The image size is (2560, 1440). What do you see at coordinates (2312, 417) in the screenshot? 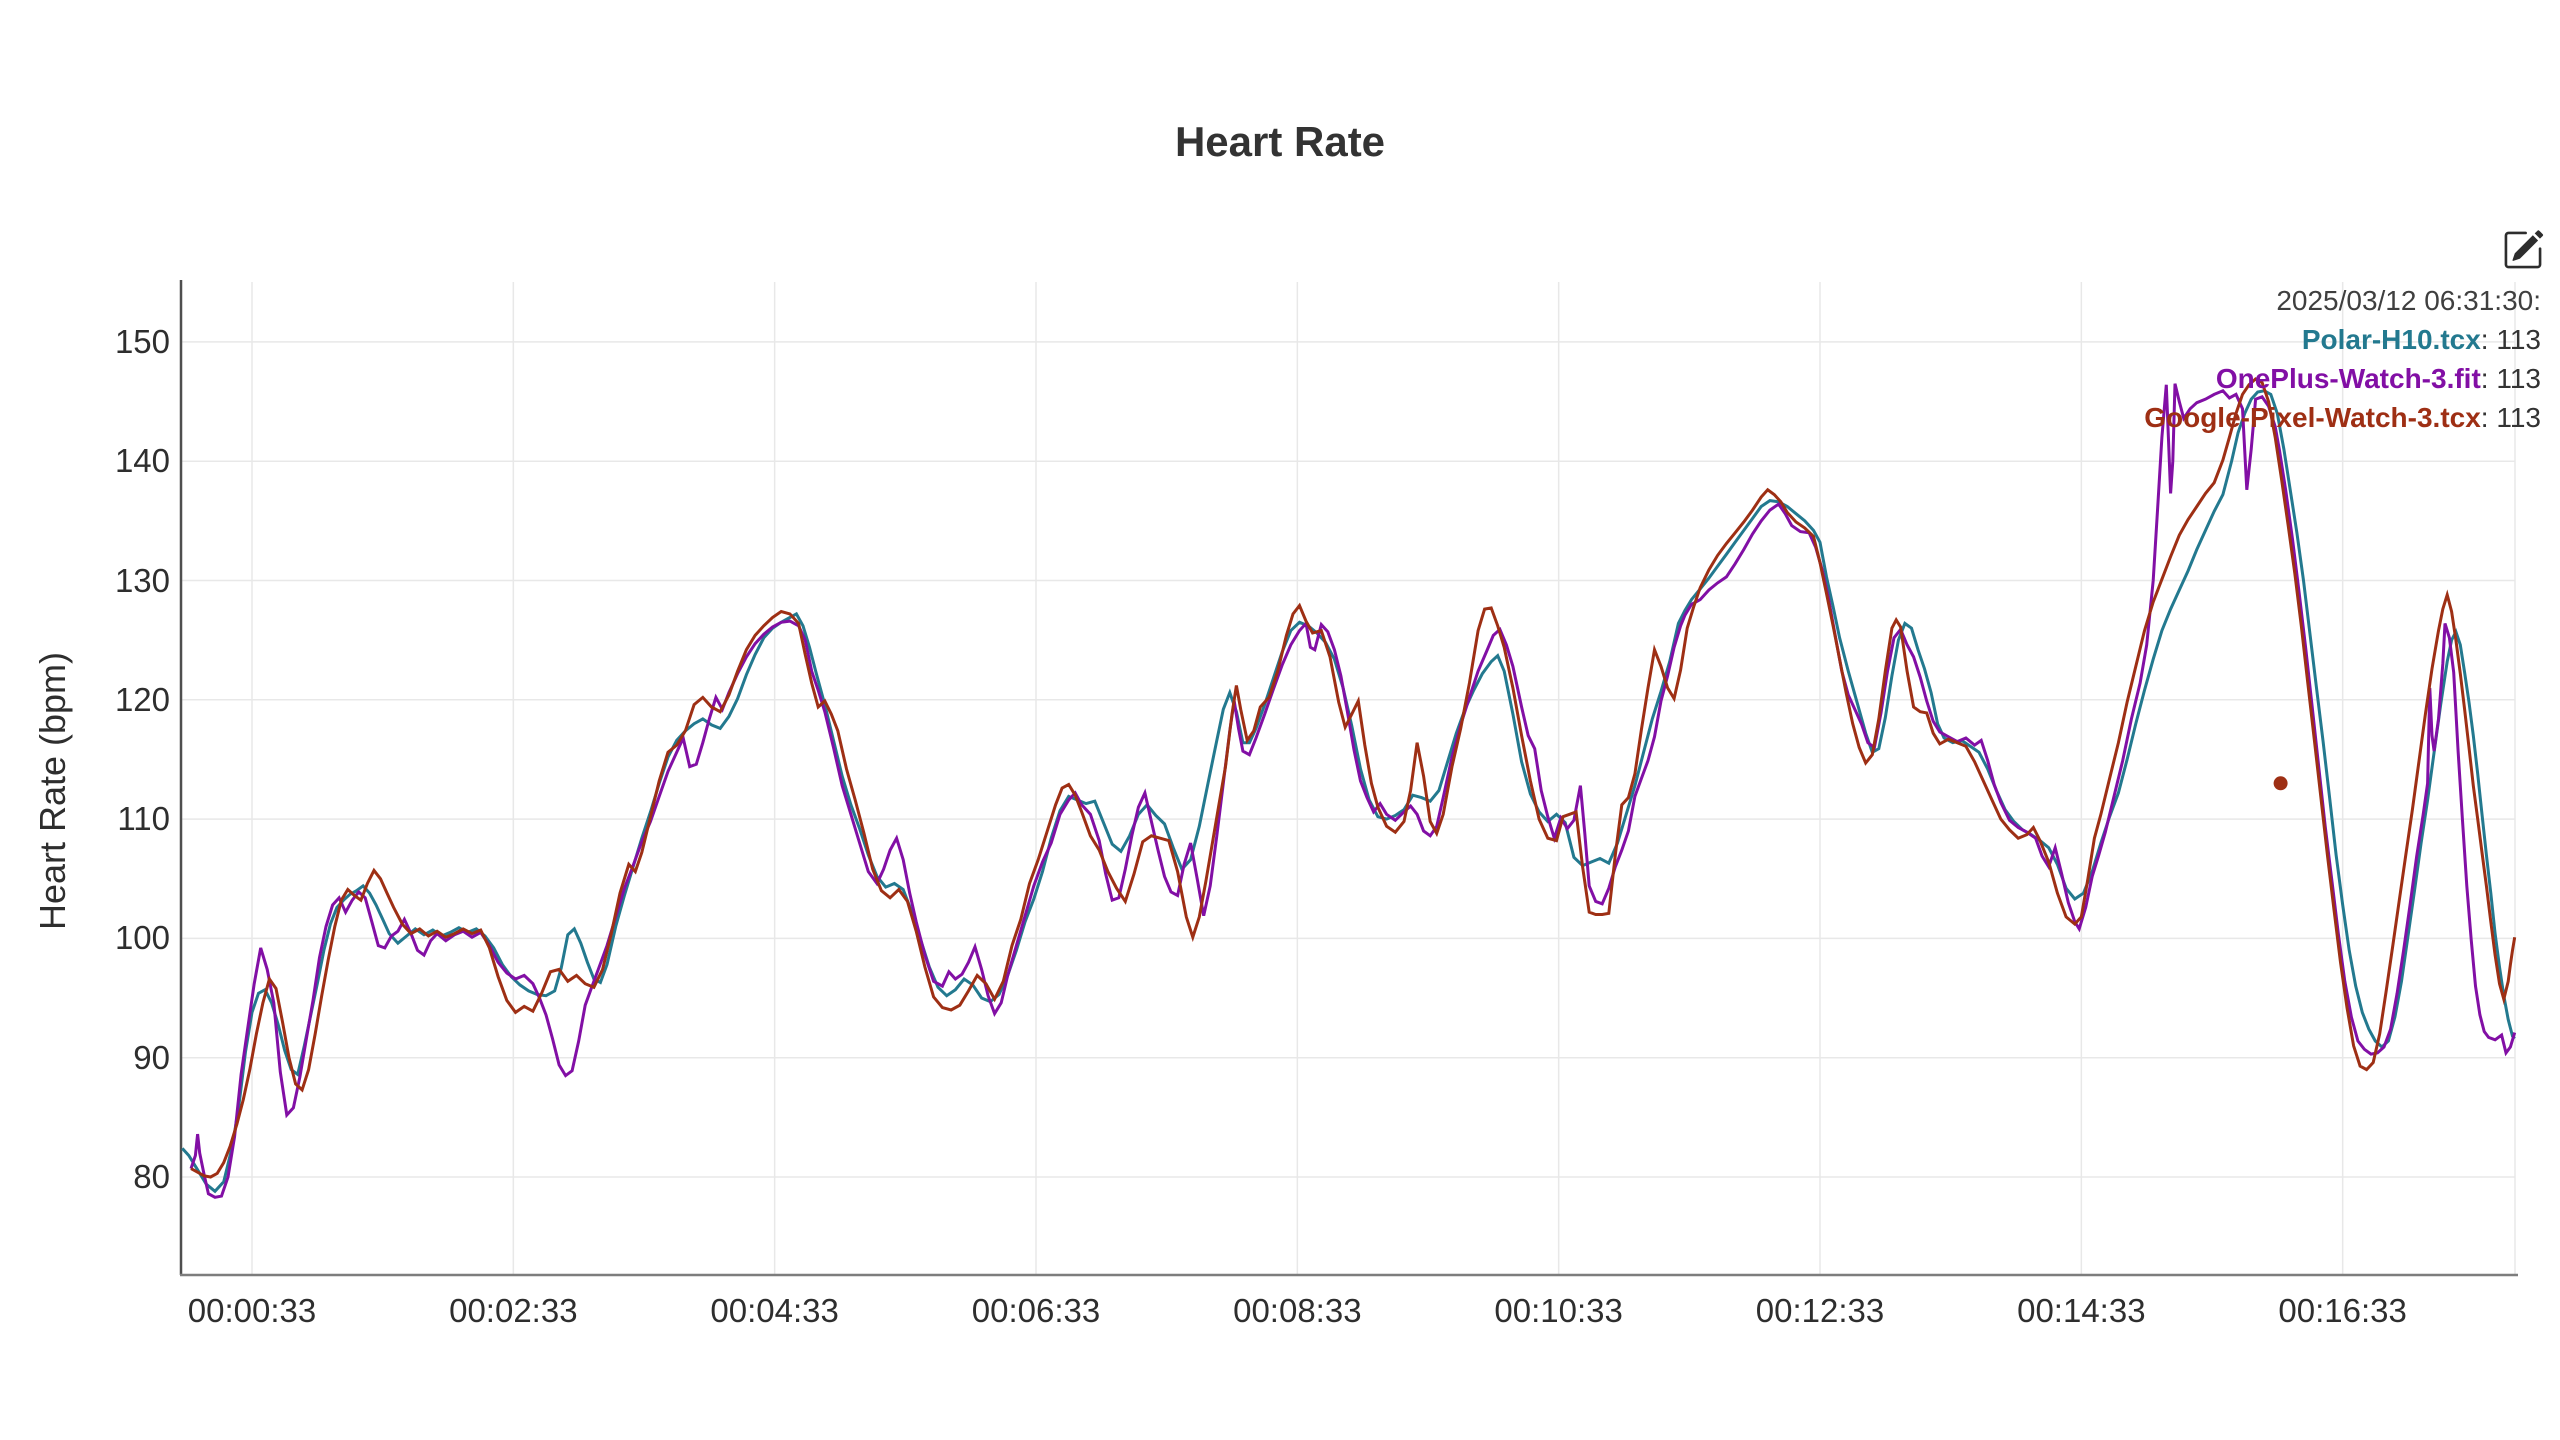
I see `legend-series-name: Google-Pixel-Watch-3.tcx` at bounding box center [2312, 417].